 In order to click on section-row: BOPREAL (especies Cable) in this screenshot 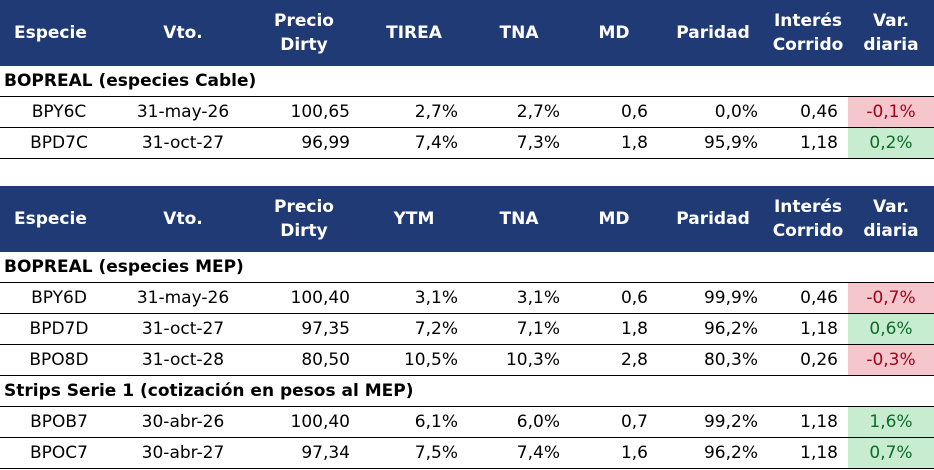, I will do `click(467, 81)`.